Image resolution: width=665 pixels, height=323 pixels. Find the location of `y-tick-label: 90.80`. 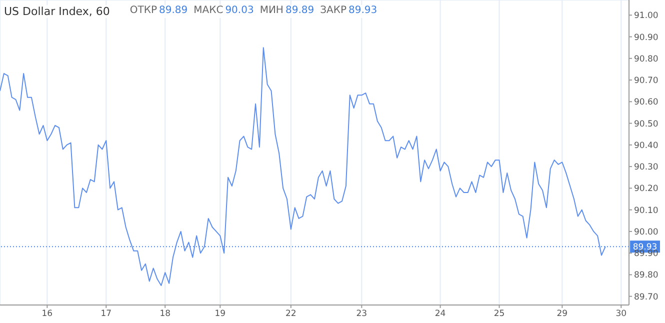

y-tick-label: 90.80 is located at coordinates (646, 59).